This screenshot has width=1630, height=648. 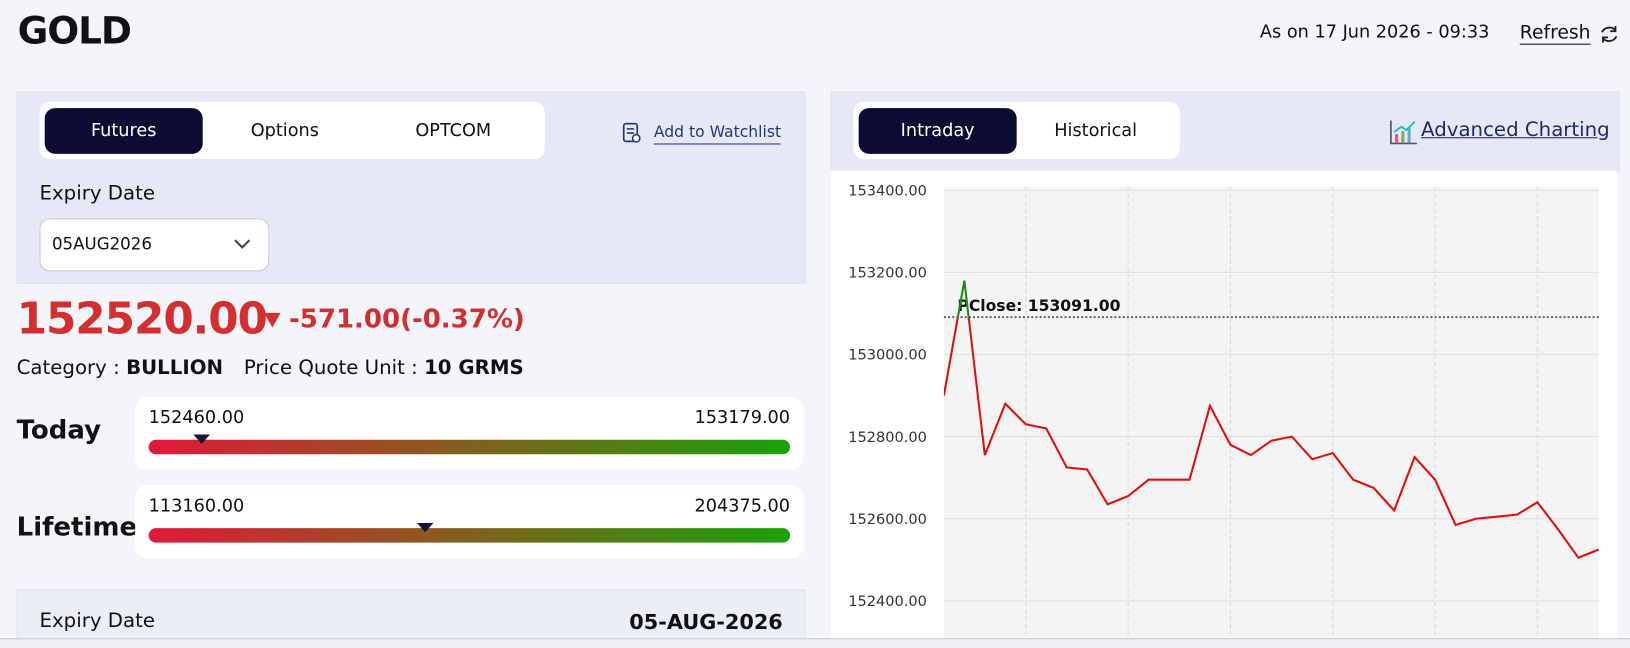 What do you see at coordinates (717, 134) in the screenshot?
I see `add-to-watchlist: Add to Watchlist` at bounding box center [717, 134].